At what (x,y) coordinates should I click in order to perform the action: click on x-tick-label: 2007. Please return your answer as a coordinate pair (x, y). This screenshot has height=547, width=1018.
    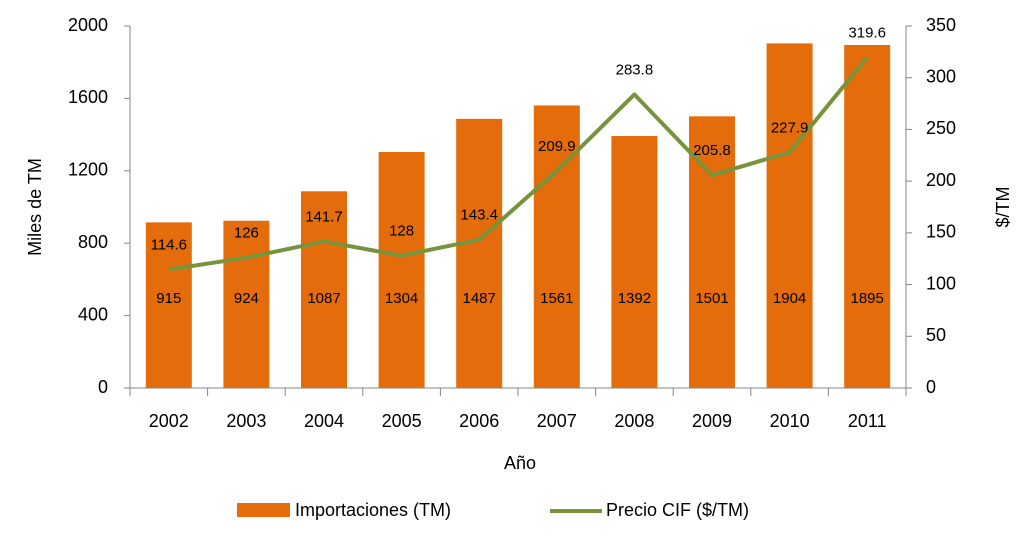
    Looking at the image, I should click on (557, 421).